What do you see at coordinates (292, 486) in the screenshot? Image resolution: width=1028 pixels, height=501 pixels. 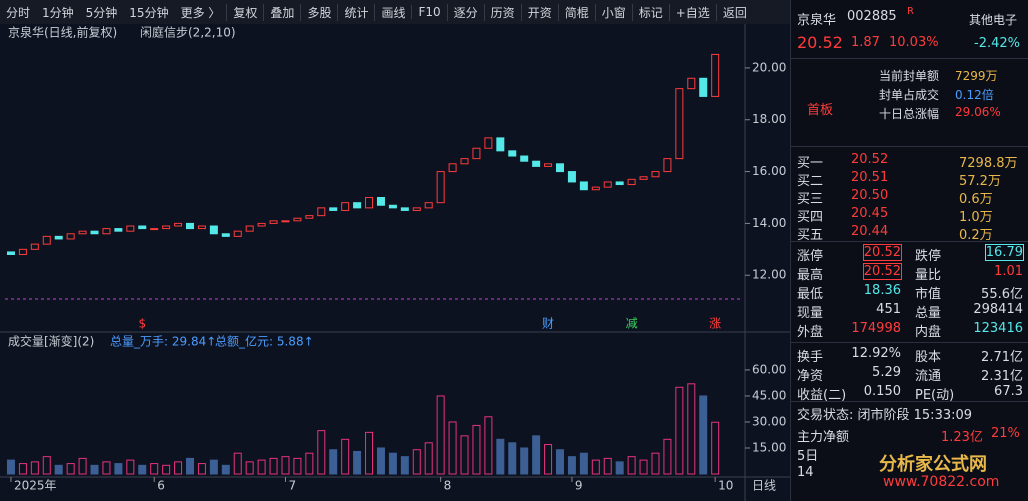 I see `x-tick-label: 7` at bounding box center [292, 486].